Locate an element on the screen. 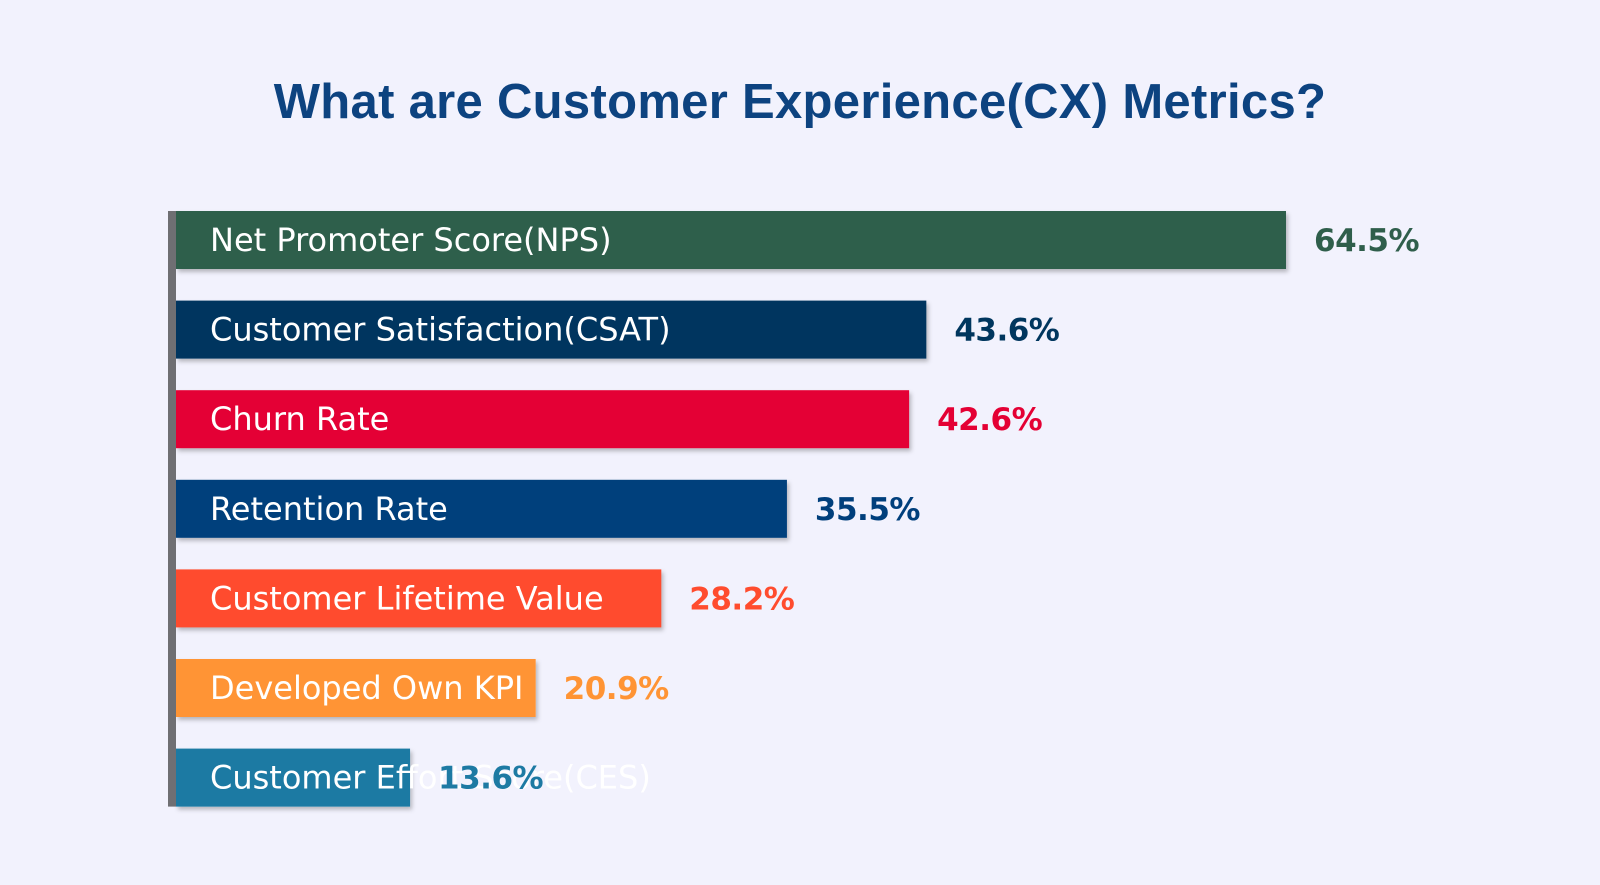 The width and height of the screenshot is (1600, 885). bar-value-label: 64.5% is located at coordinates (1366, 241).